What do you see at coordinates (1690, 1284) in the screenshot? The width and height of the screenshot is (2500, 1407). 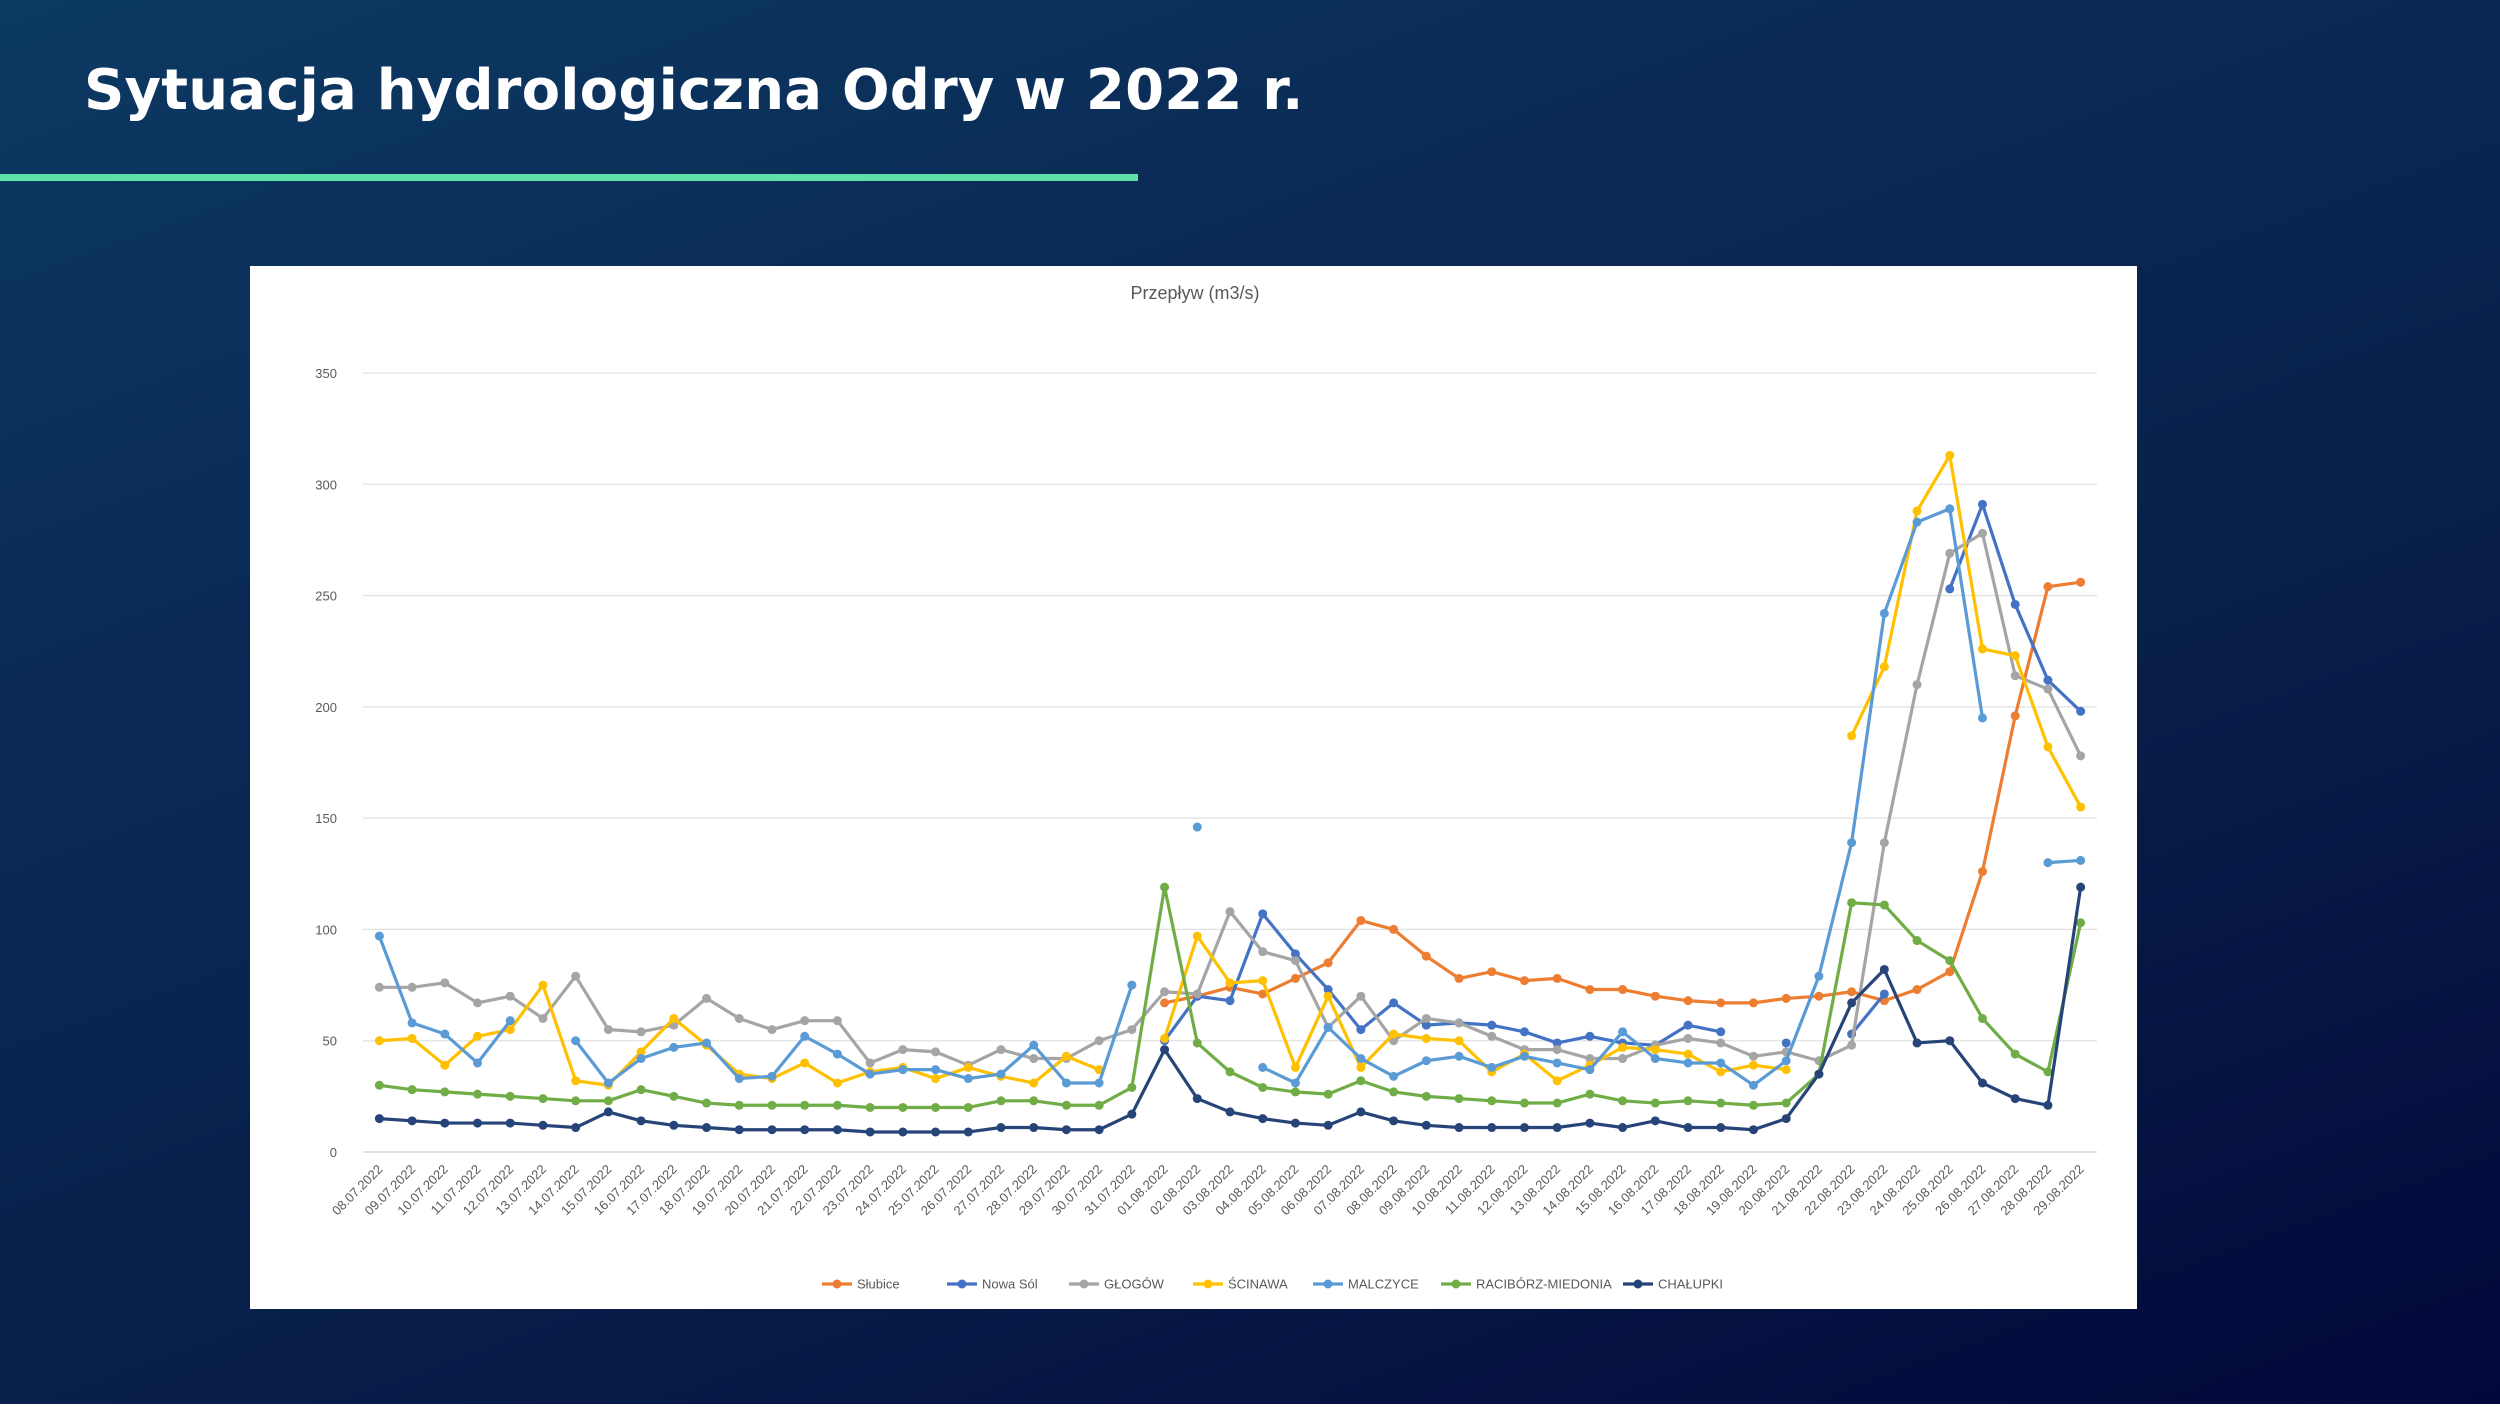 I see `legend-label: CHAŁUPKI` at bounding box center [1690, 1284].